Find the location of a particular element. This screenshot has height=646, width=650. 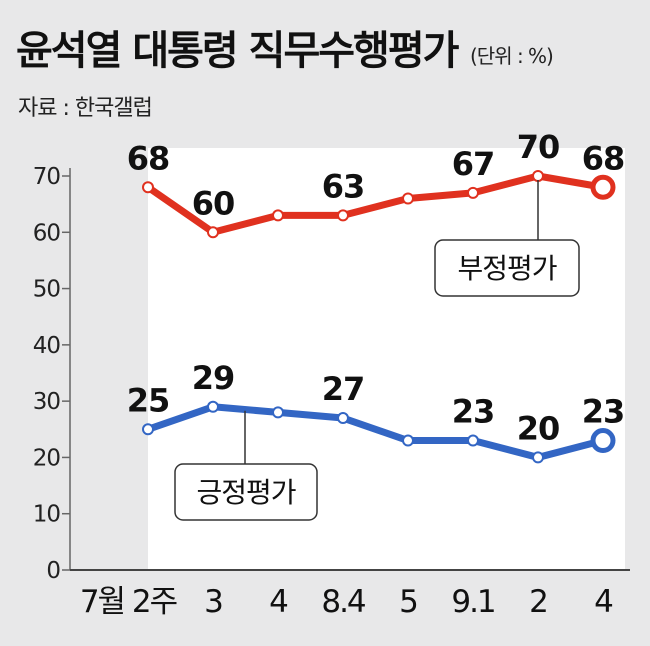

y-tick-label: 20 is located at coordinates (47, 458).